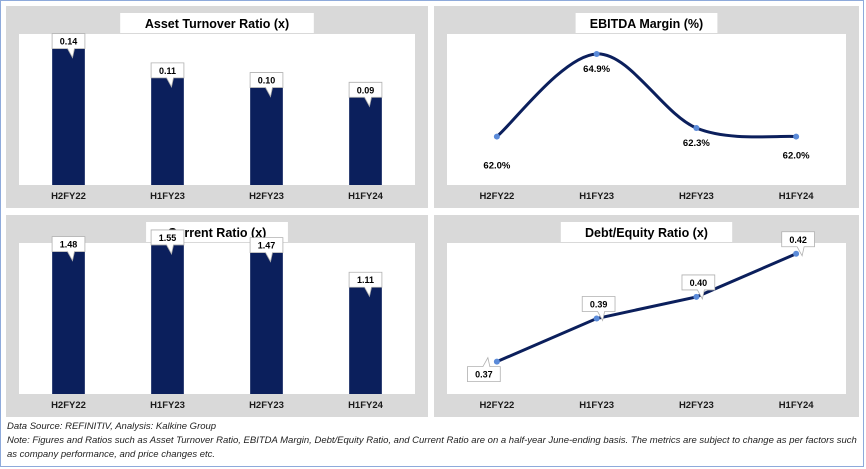  What do you see at coordinates (696, 143) in the screenshot?
I see `data-label: 62.3%` at bounding box center [696, 143].